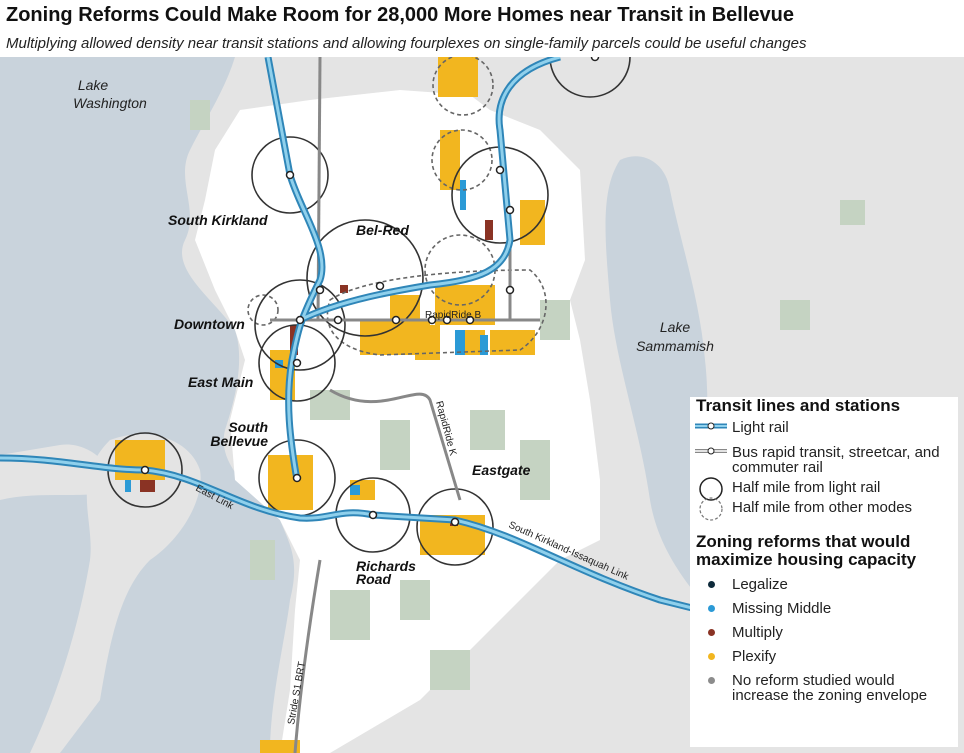 The height and width of the screenshot is (753, 964). Describe the element at coordinates (501, 470) in the screenshot. I see `label-eastgate: Eastgate` at that location.